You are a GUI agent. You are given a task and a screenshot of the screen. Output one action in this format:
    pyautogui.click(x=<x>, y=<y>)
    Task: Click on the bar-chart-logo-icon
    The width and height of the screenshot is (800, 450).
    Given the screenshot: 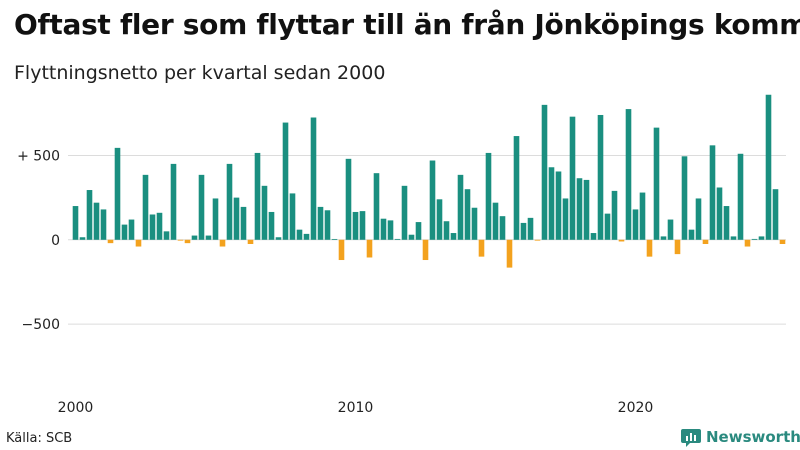 What is the action you would take?
    pyautogui.click(x=691, y=438)
    